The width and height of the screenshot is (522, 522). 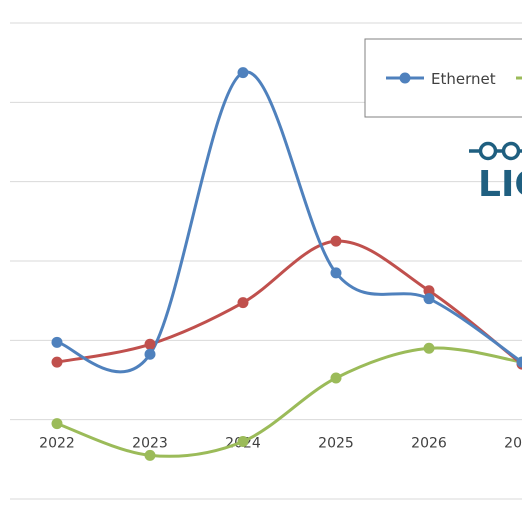 I want to click on data-point-series-2-2025, so click(x=336, y=241).